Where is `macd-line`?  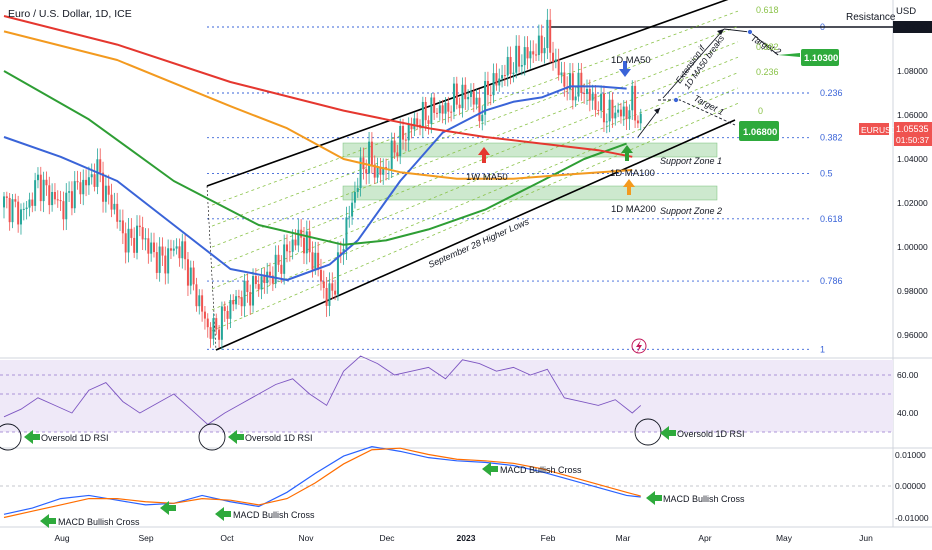 macd-line is located at coordinates (322, 480).